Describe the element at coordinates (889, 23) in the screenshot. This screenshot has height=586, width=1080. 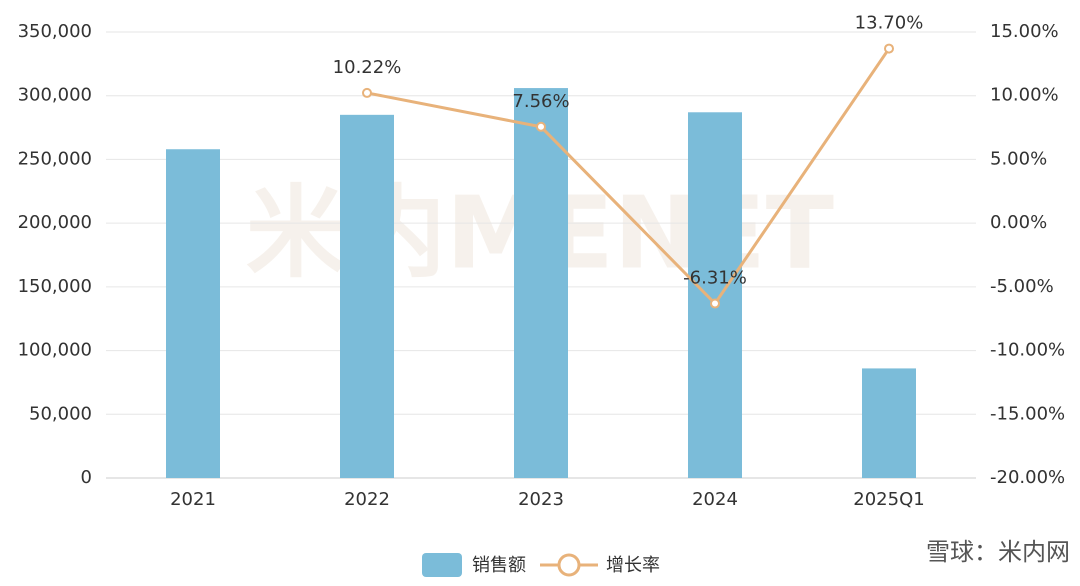
I see `data-label: 13.70%` at that location.